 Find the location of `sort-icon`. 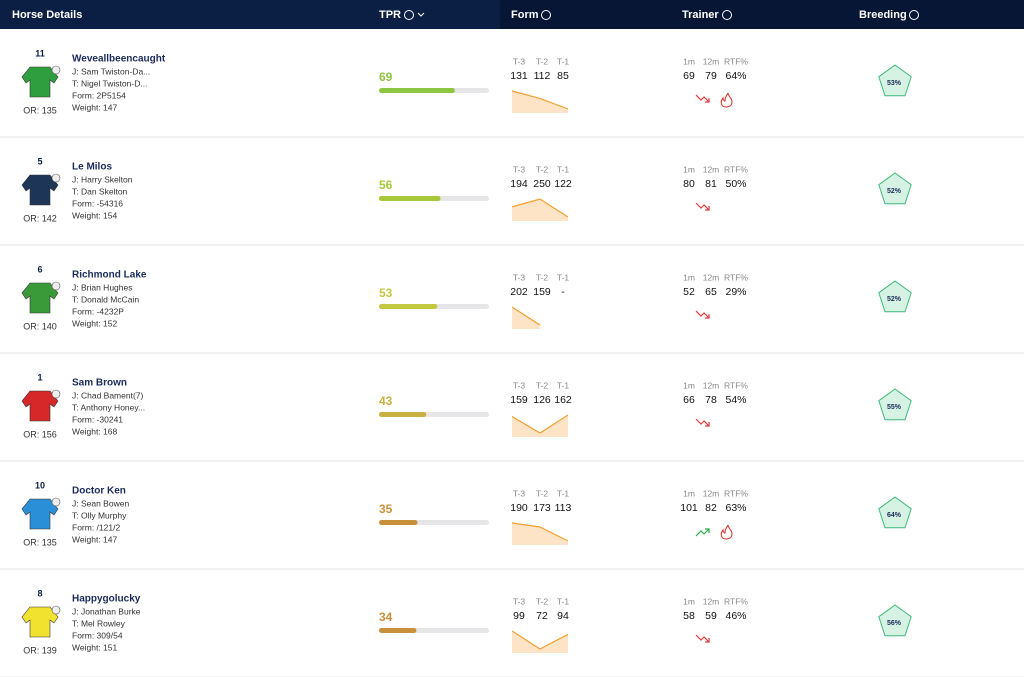

sort-icon is located at coordinates (421, 14).